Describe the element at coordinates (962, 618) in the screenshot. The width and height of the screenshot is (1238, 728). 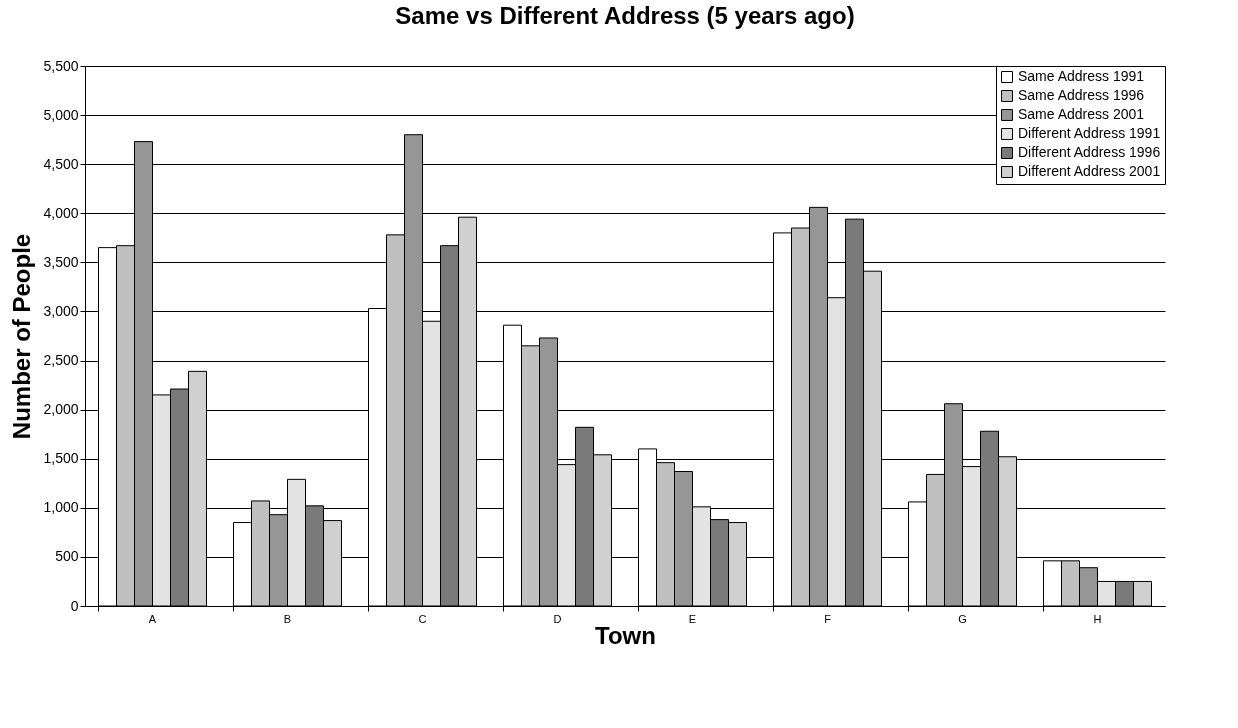
I see `x-tick-label: G` at that location.